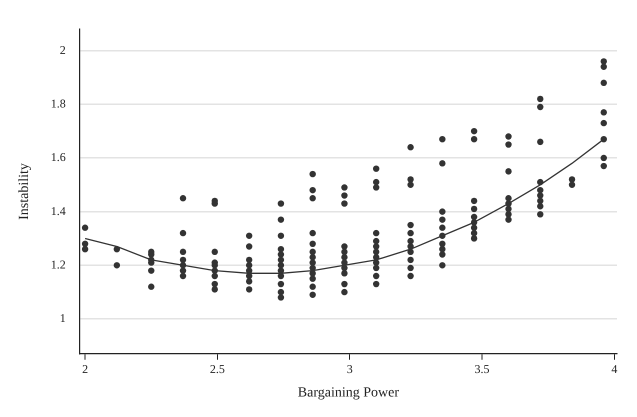  I want to click on x-tick-label: 4, so click(614, 369).